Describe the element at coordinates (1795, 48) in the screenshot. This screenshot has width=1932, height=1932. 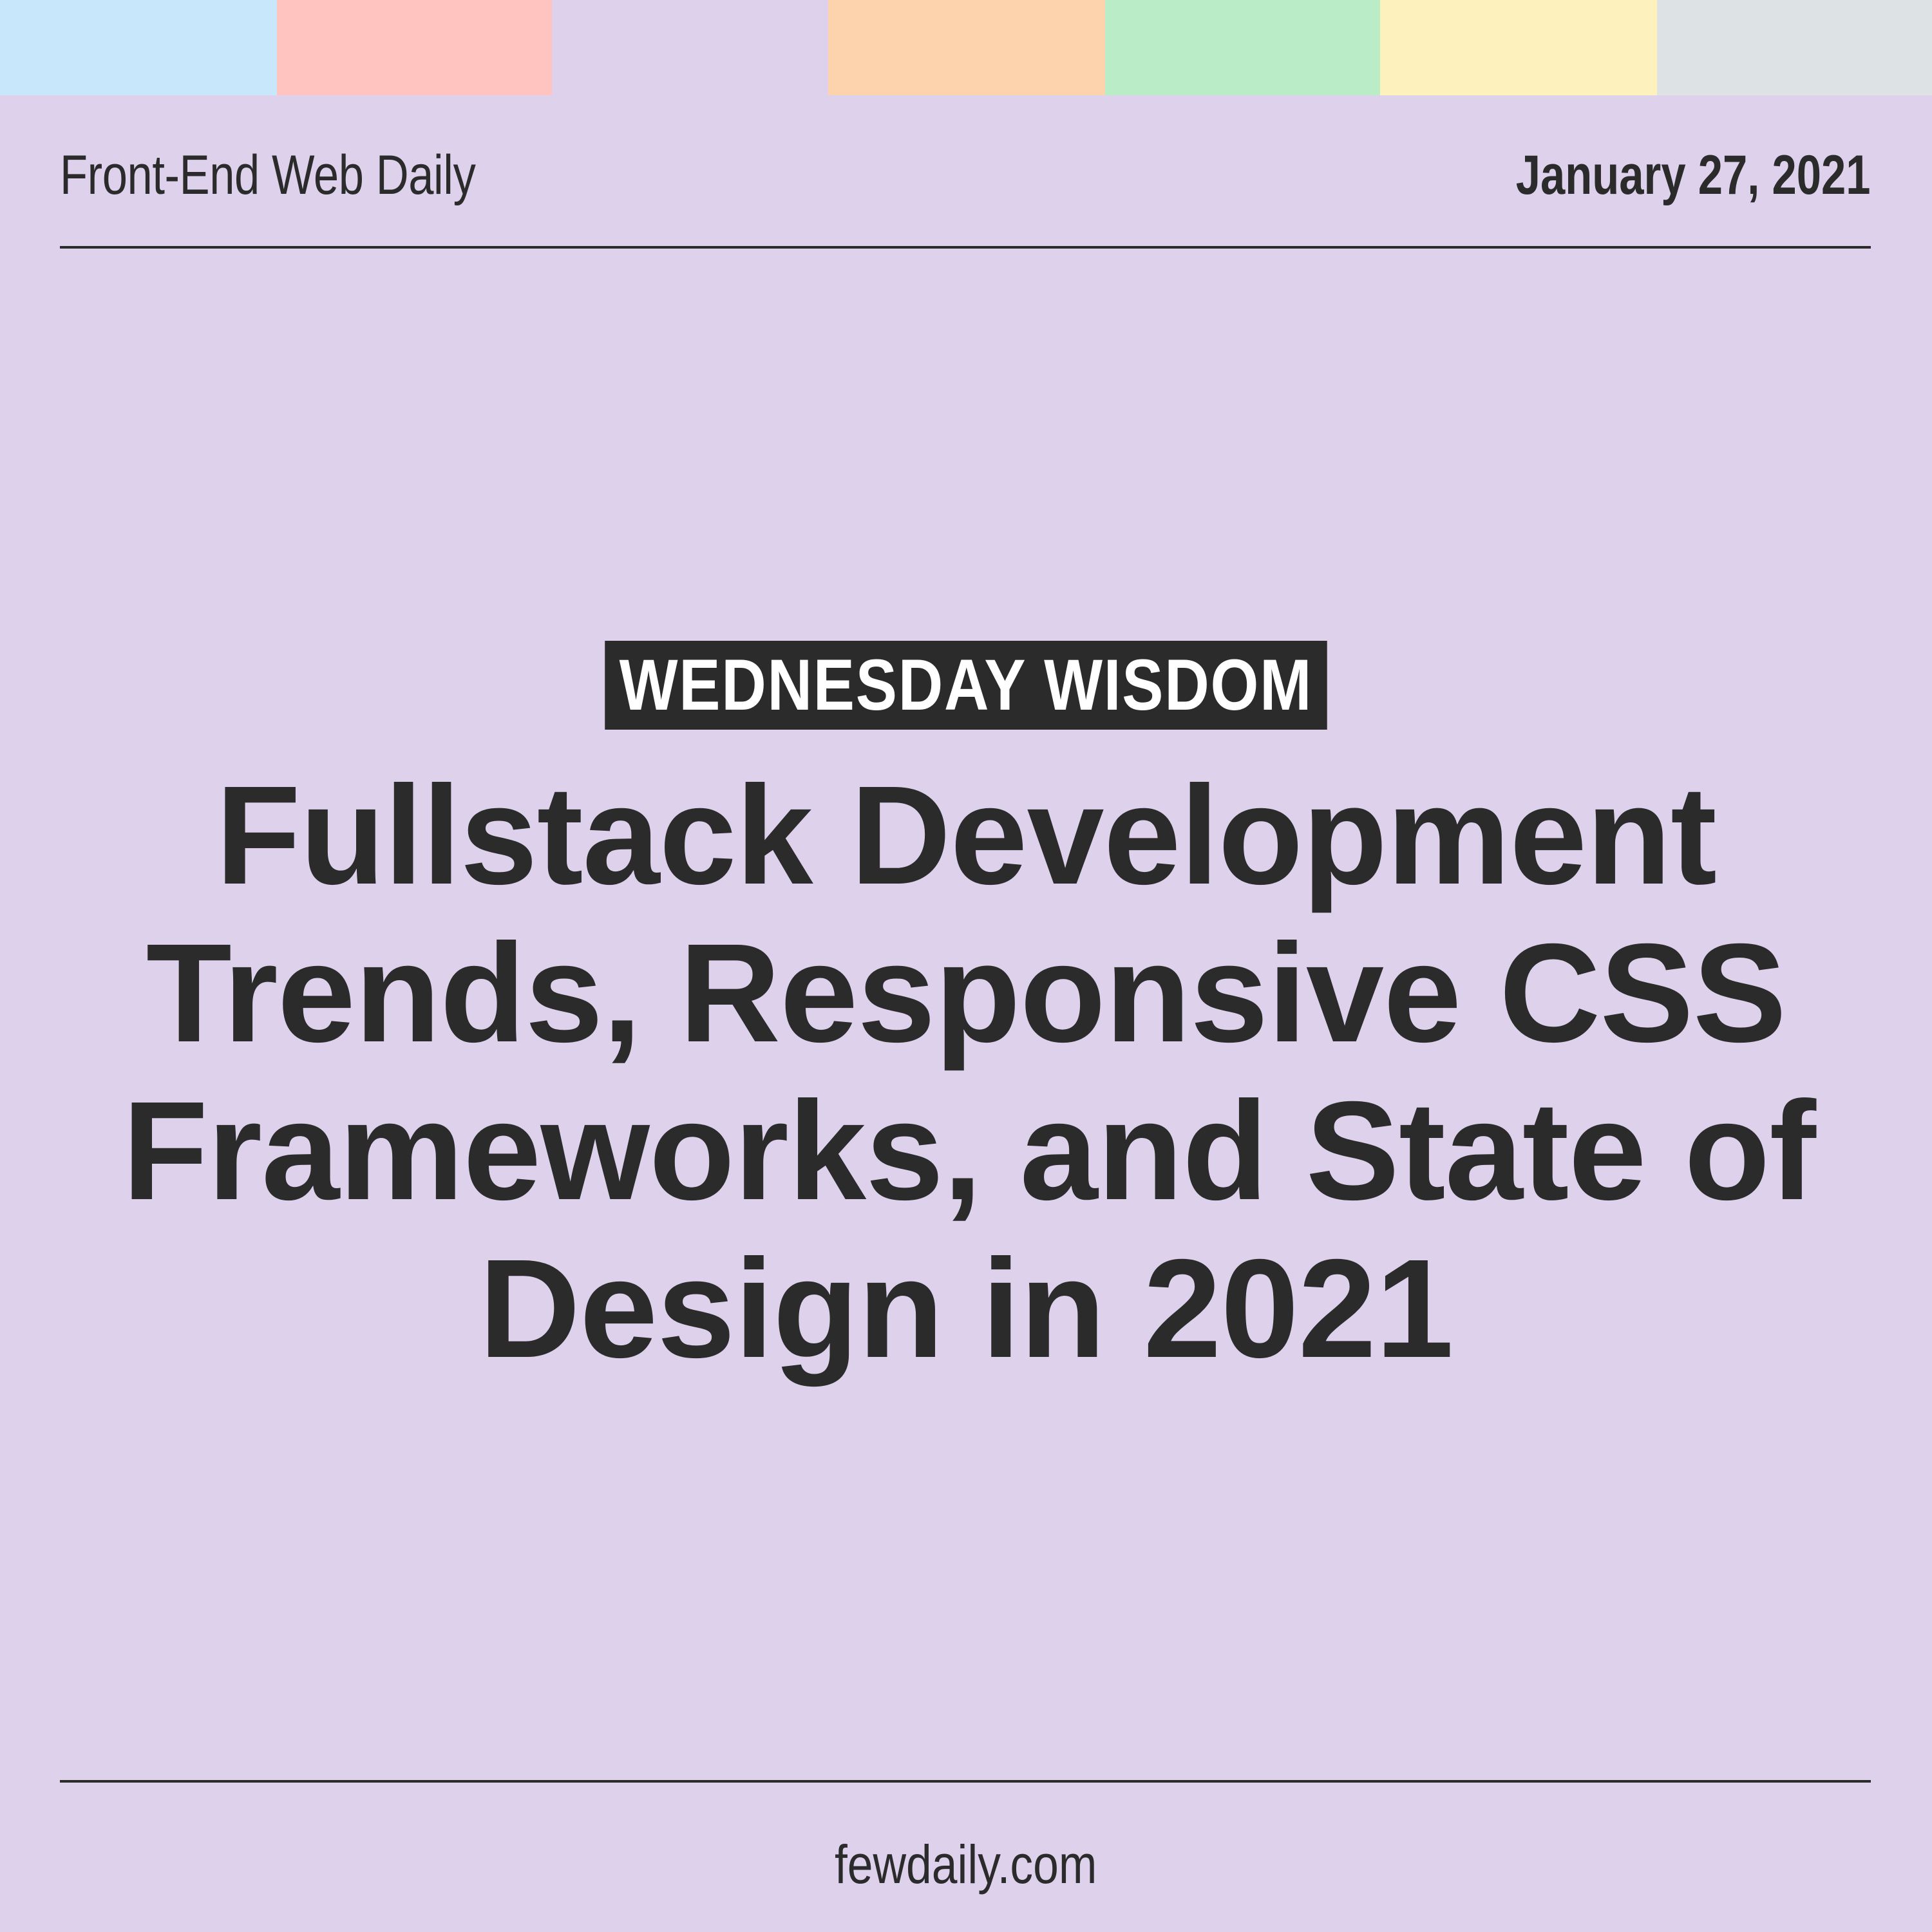
I see `color-swatch-pastel-gray` at that location.